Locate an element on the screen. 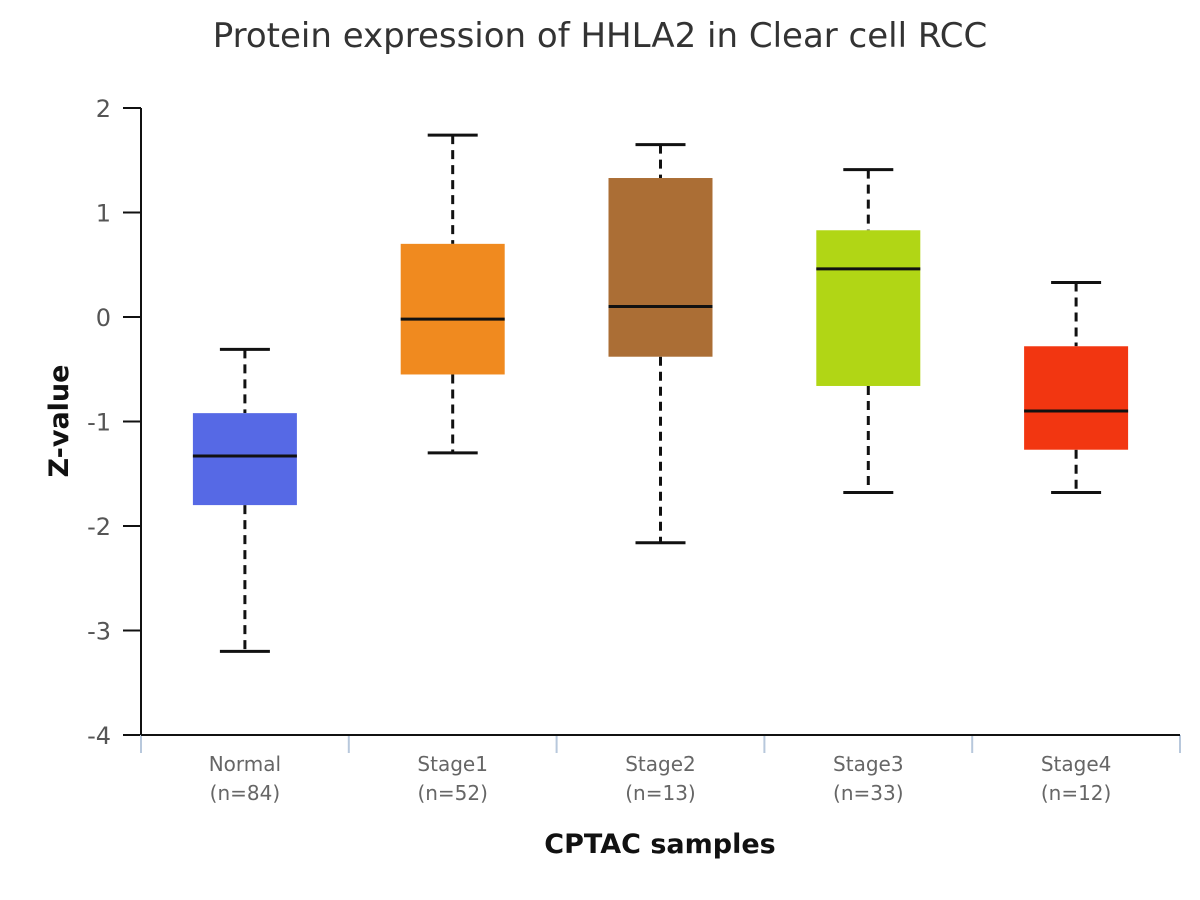  x-axis-label: CPTAC samples is located at coordinates (659, 844).